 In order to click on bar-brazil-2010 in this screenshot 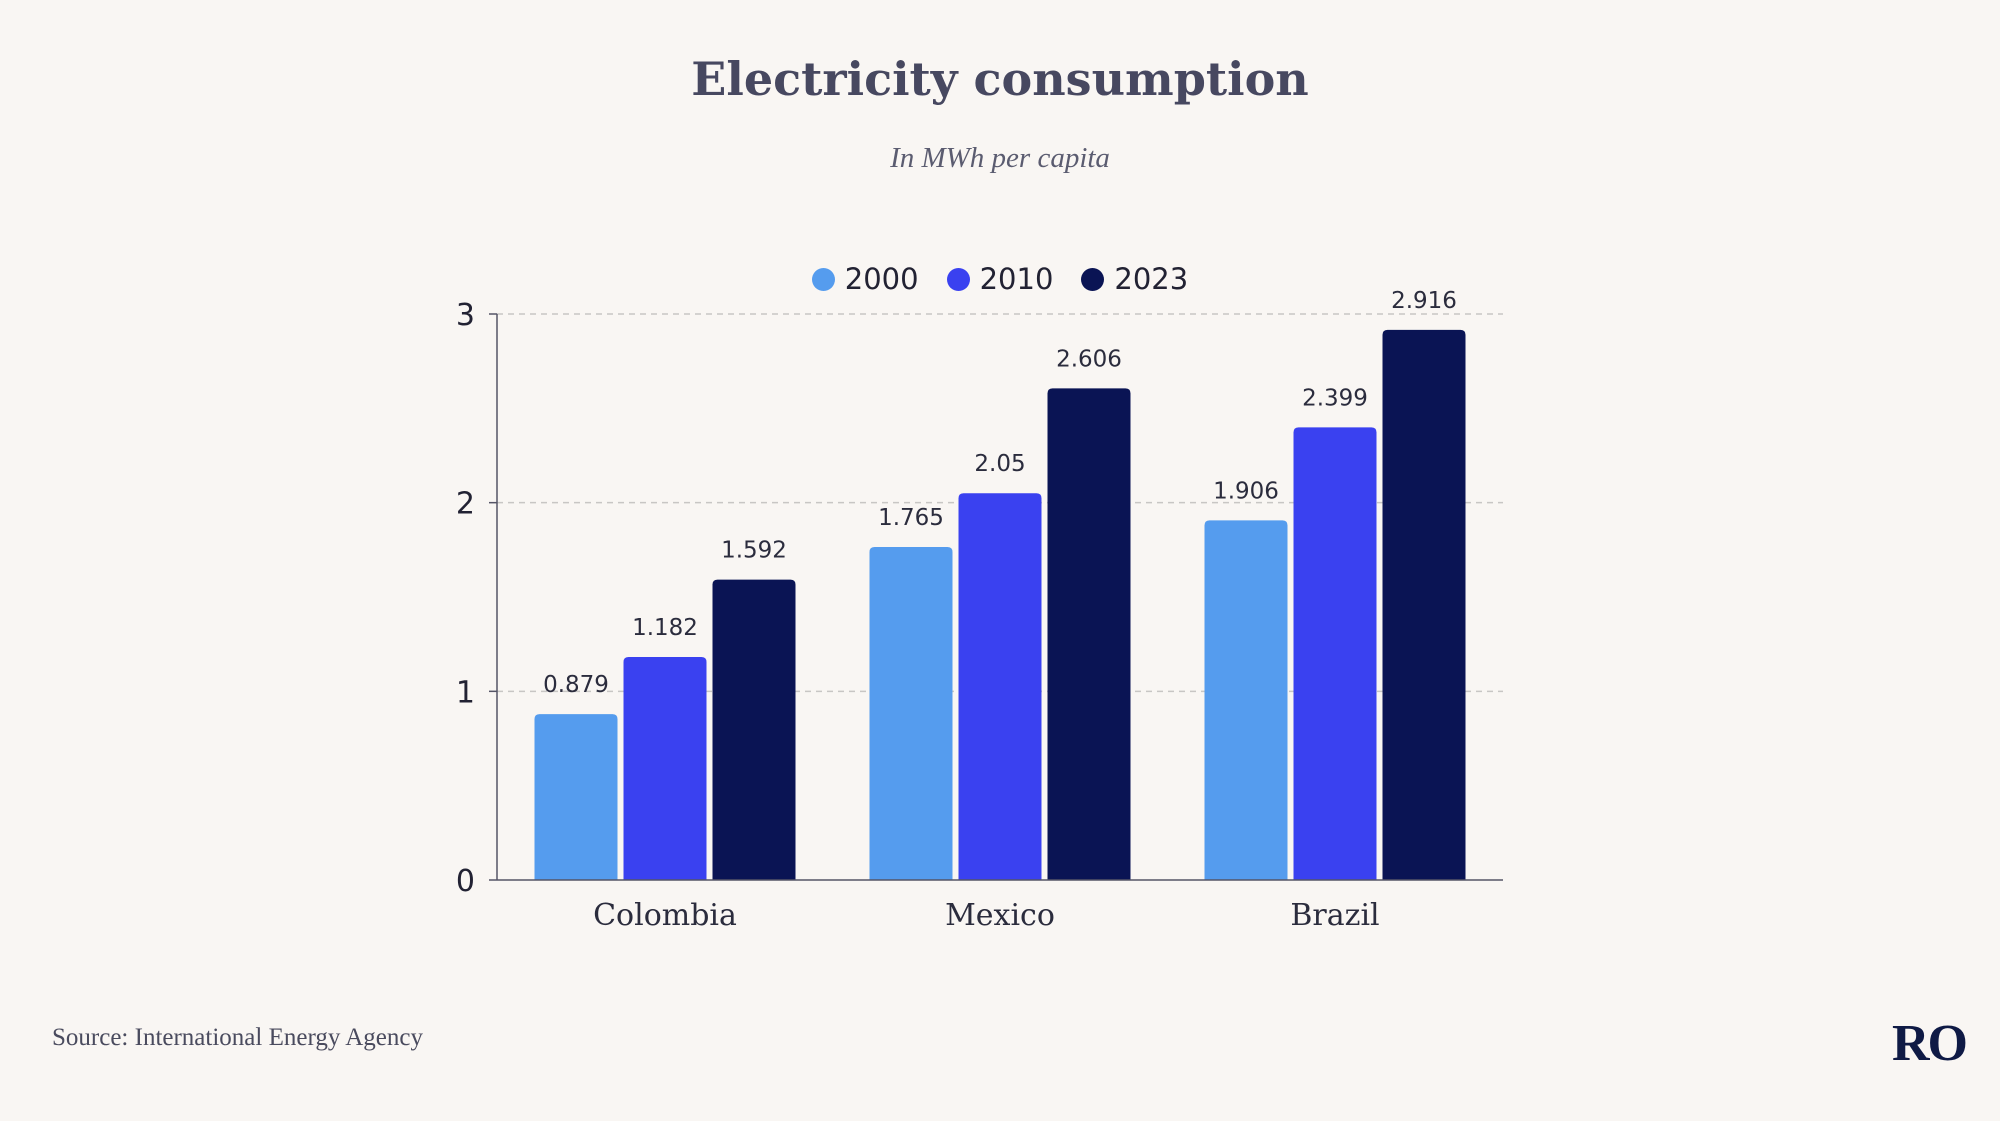, I will do `click(1335, 653)`.